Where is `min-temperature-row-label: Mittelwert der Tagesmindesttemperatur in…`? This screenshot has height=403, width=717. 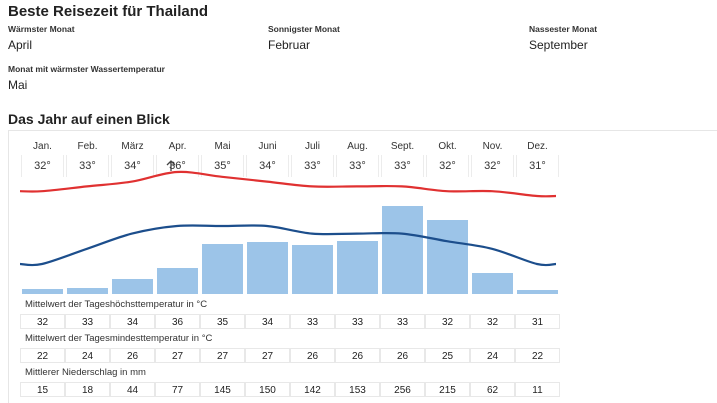
min-temperature-row-label: Mittelwert der Tagesmindesttemperatur in… is located at coordinates (119, 338).